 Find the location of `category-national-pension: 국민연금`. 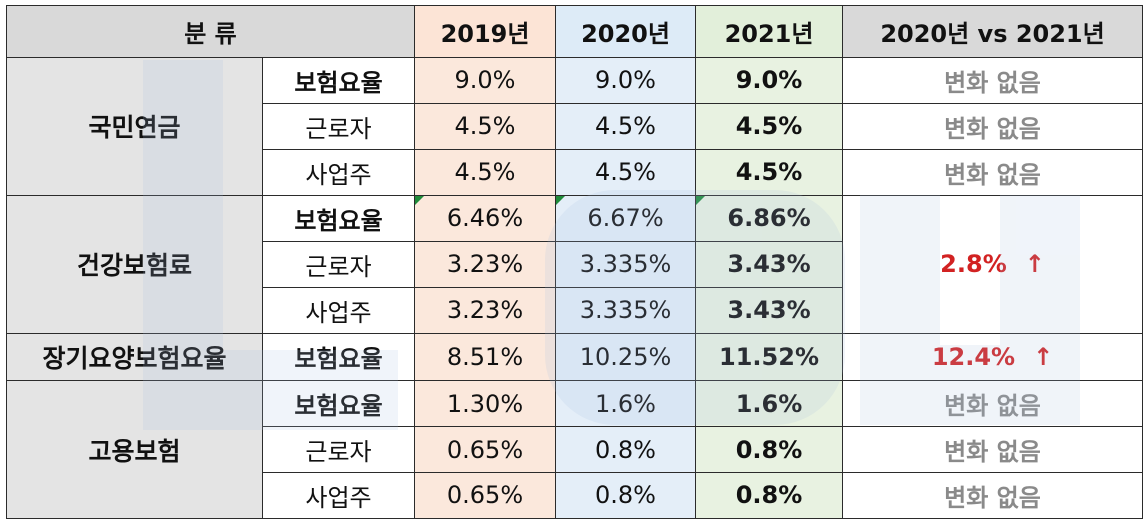

category-national-pension: 국민연금 is located at coordinates (134, 126).